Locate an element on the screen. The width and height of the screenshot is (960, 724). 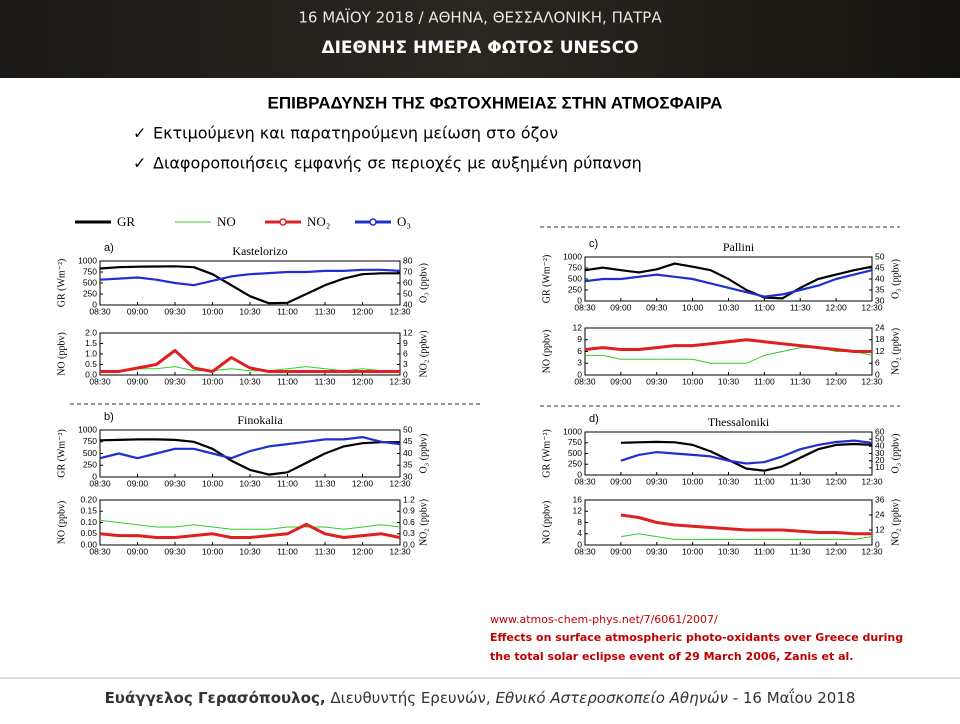
y2-tick-label: 45 is located at coordinates (408, 441).